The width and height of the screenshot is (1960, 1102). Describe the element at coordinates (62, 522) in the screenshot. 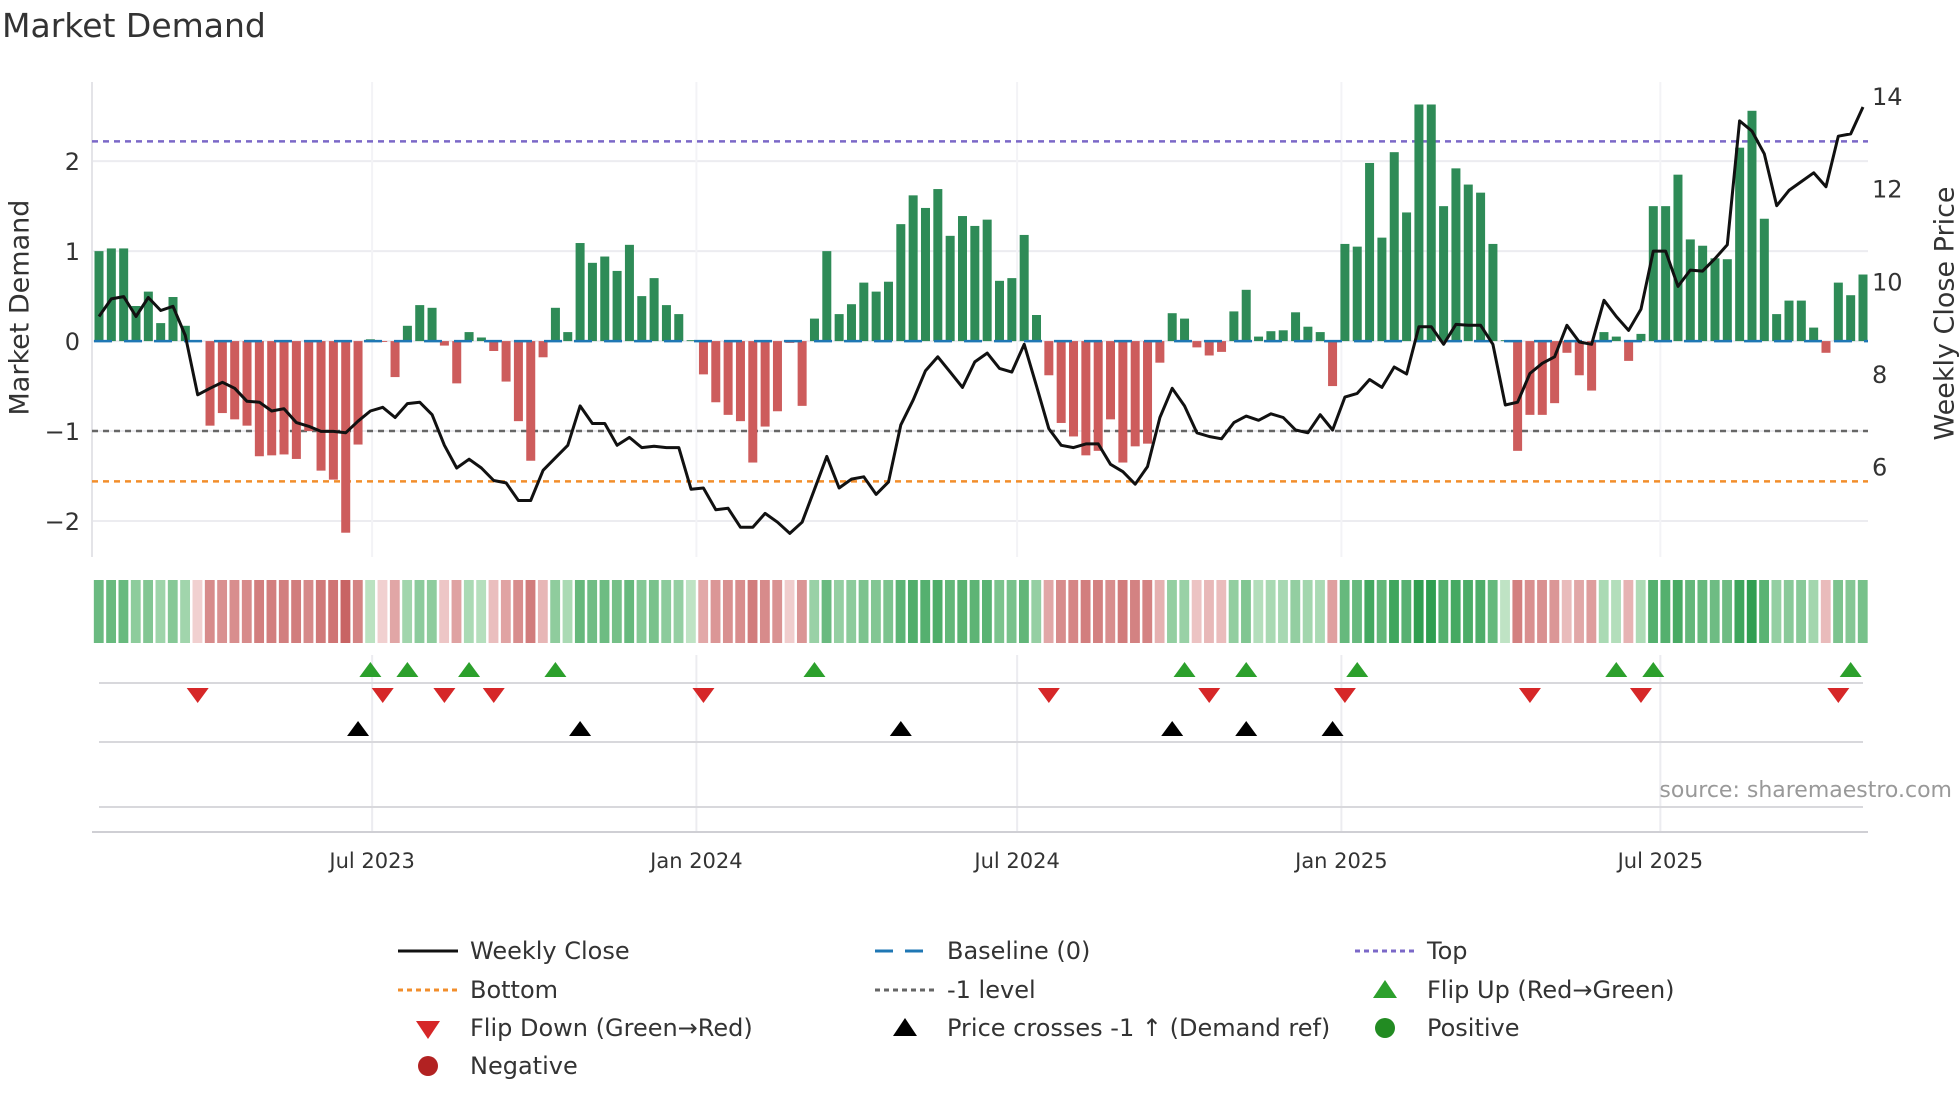

I see `y-tick-label-left: −2` at that location.